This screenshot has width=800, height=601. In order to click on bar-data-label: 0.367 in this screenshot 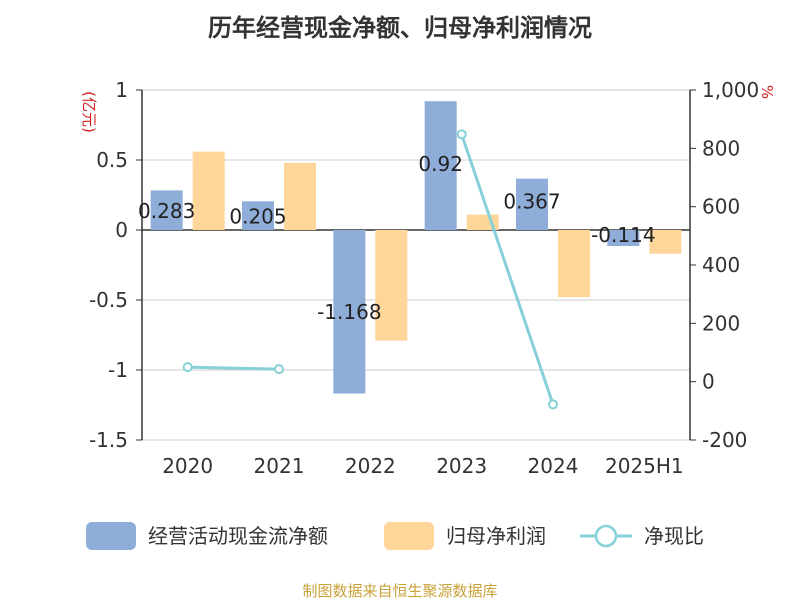, I will do `click(531, 202)`.